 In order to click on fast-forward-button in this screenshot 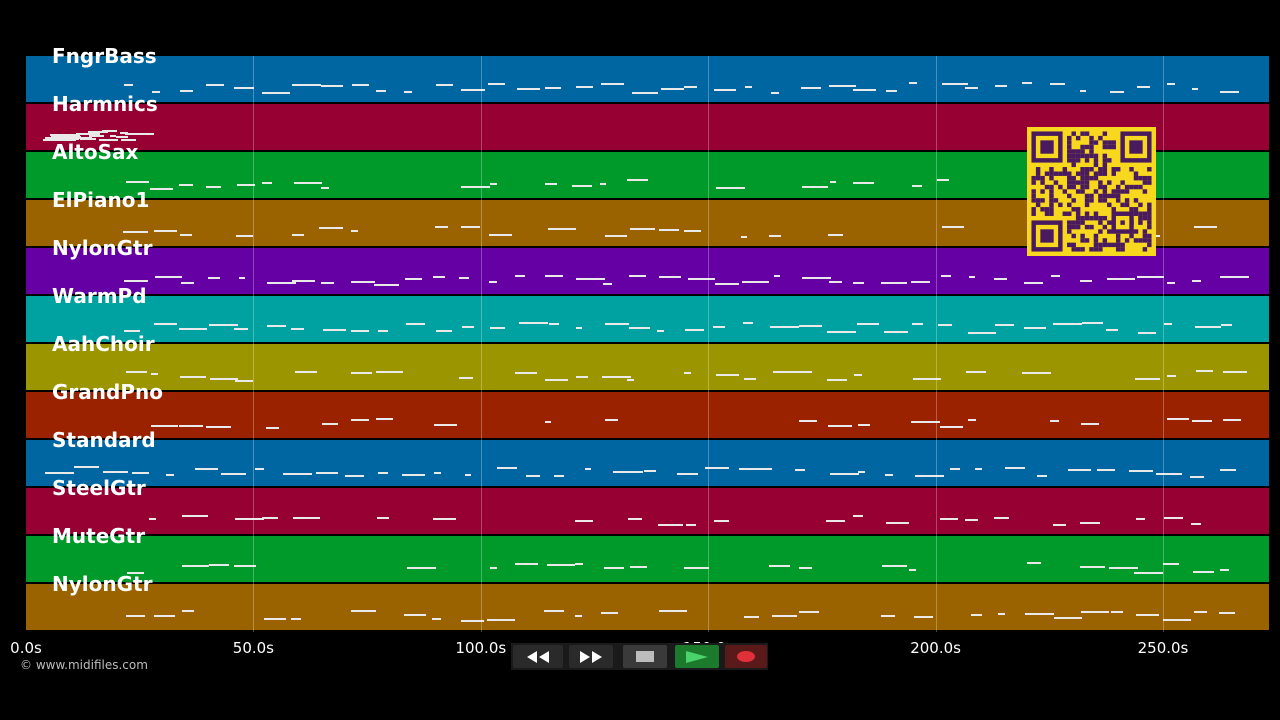, I will do `click(591, 656)`.